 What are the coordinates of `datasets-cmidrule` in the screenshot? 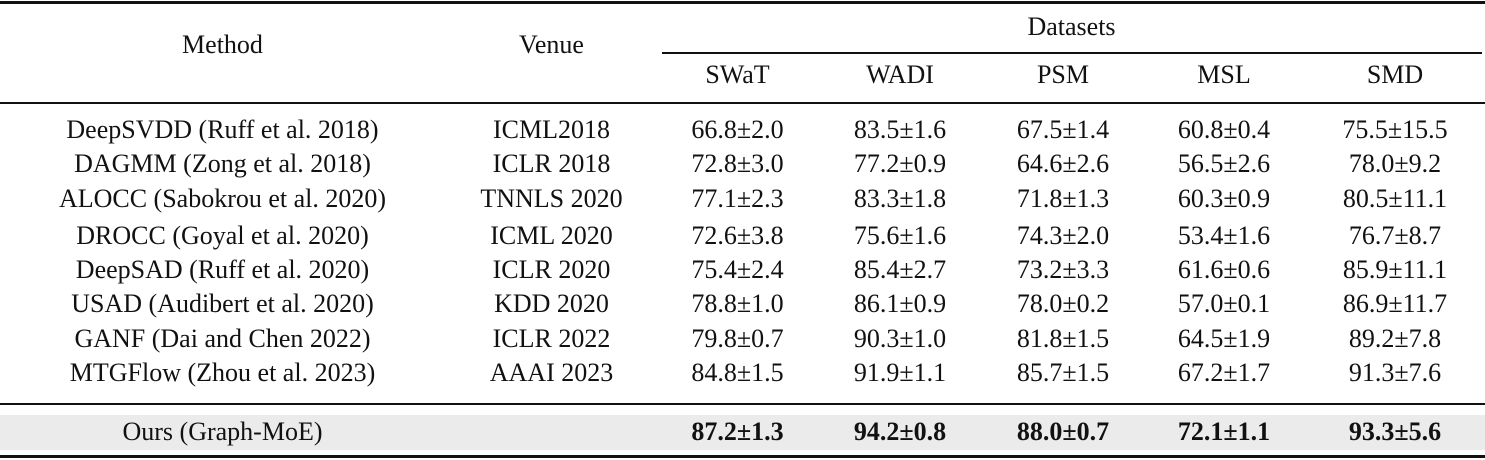 It's located at (1072, 53).